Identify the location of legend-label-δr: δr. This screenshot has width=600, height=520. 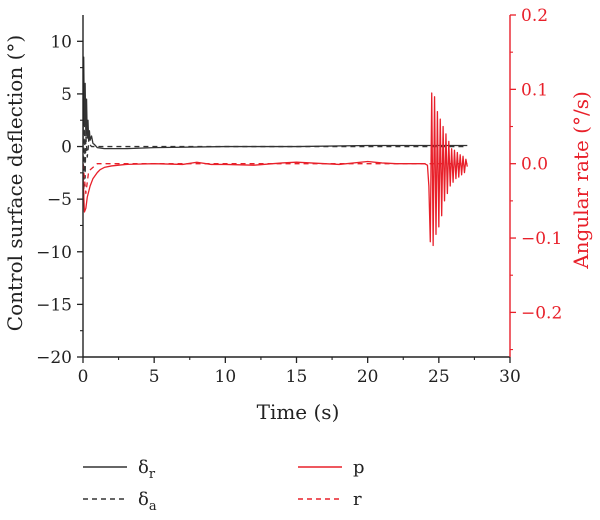
(147, 469).